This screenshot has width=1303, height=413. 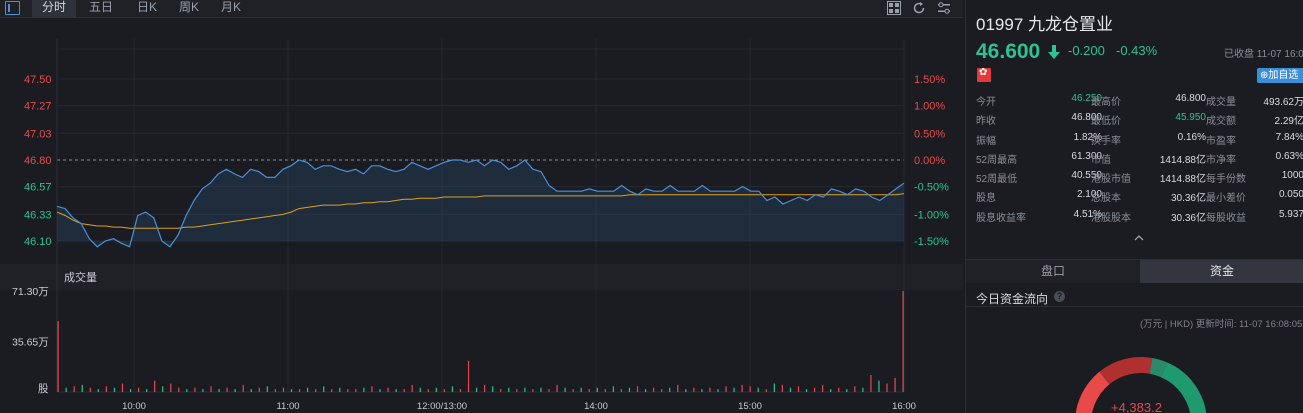 I want to click on segment-tabs: 盘口 资金, so click(x=1134, y=271).